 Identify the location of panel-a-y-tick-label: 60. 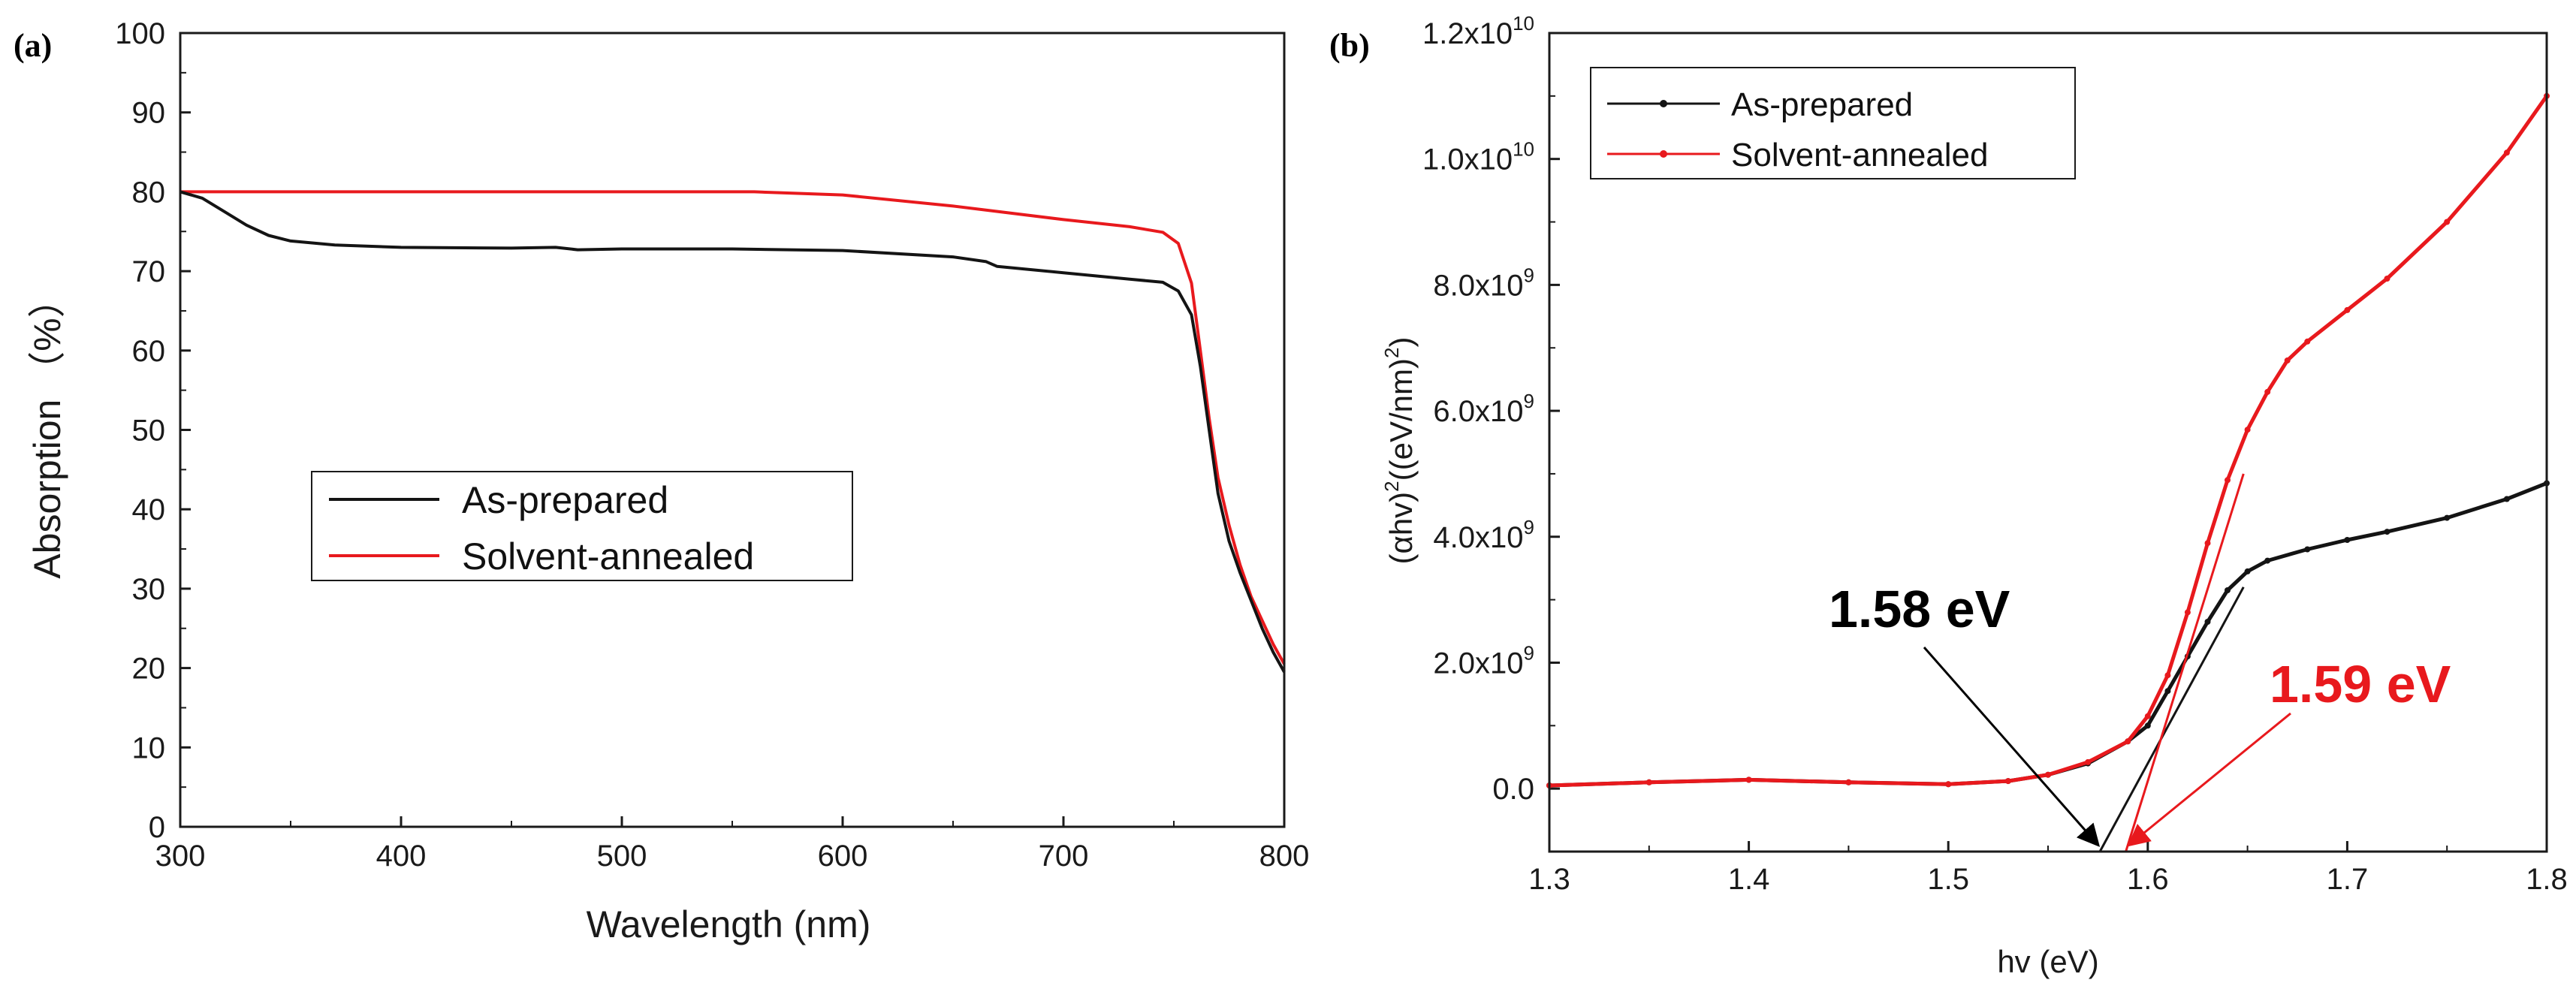
(149, 351).